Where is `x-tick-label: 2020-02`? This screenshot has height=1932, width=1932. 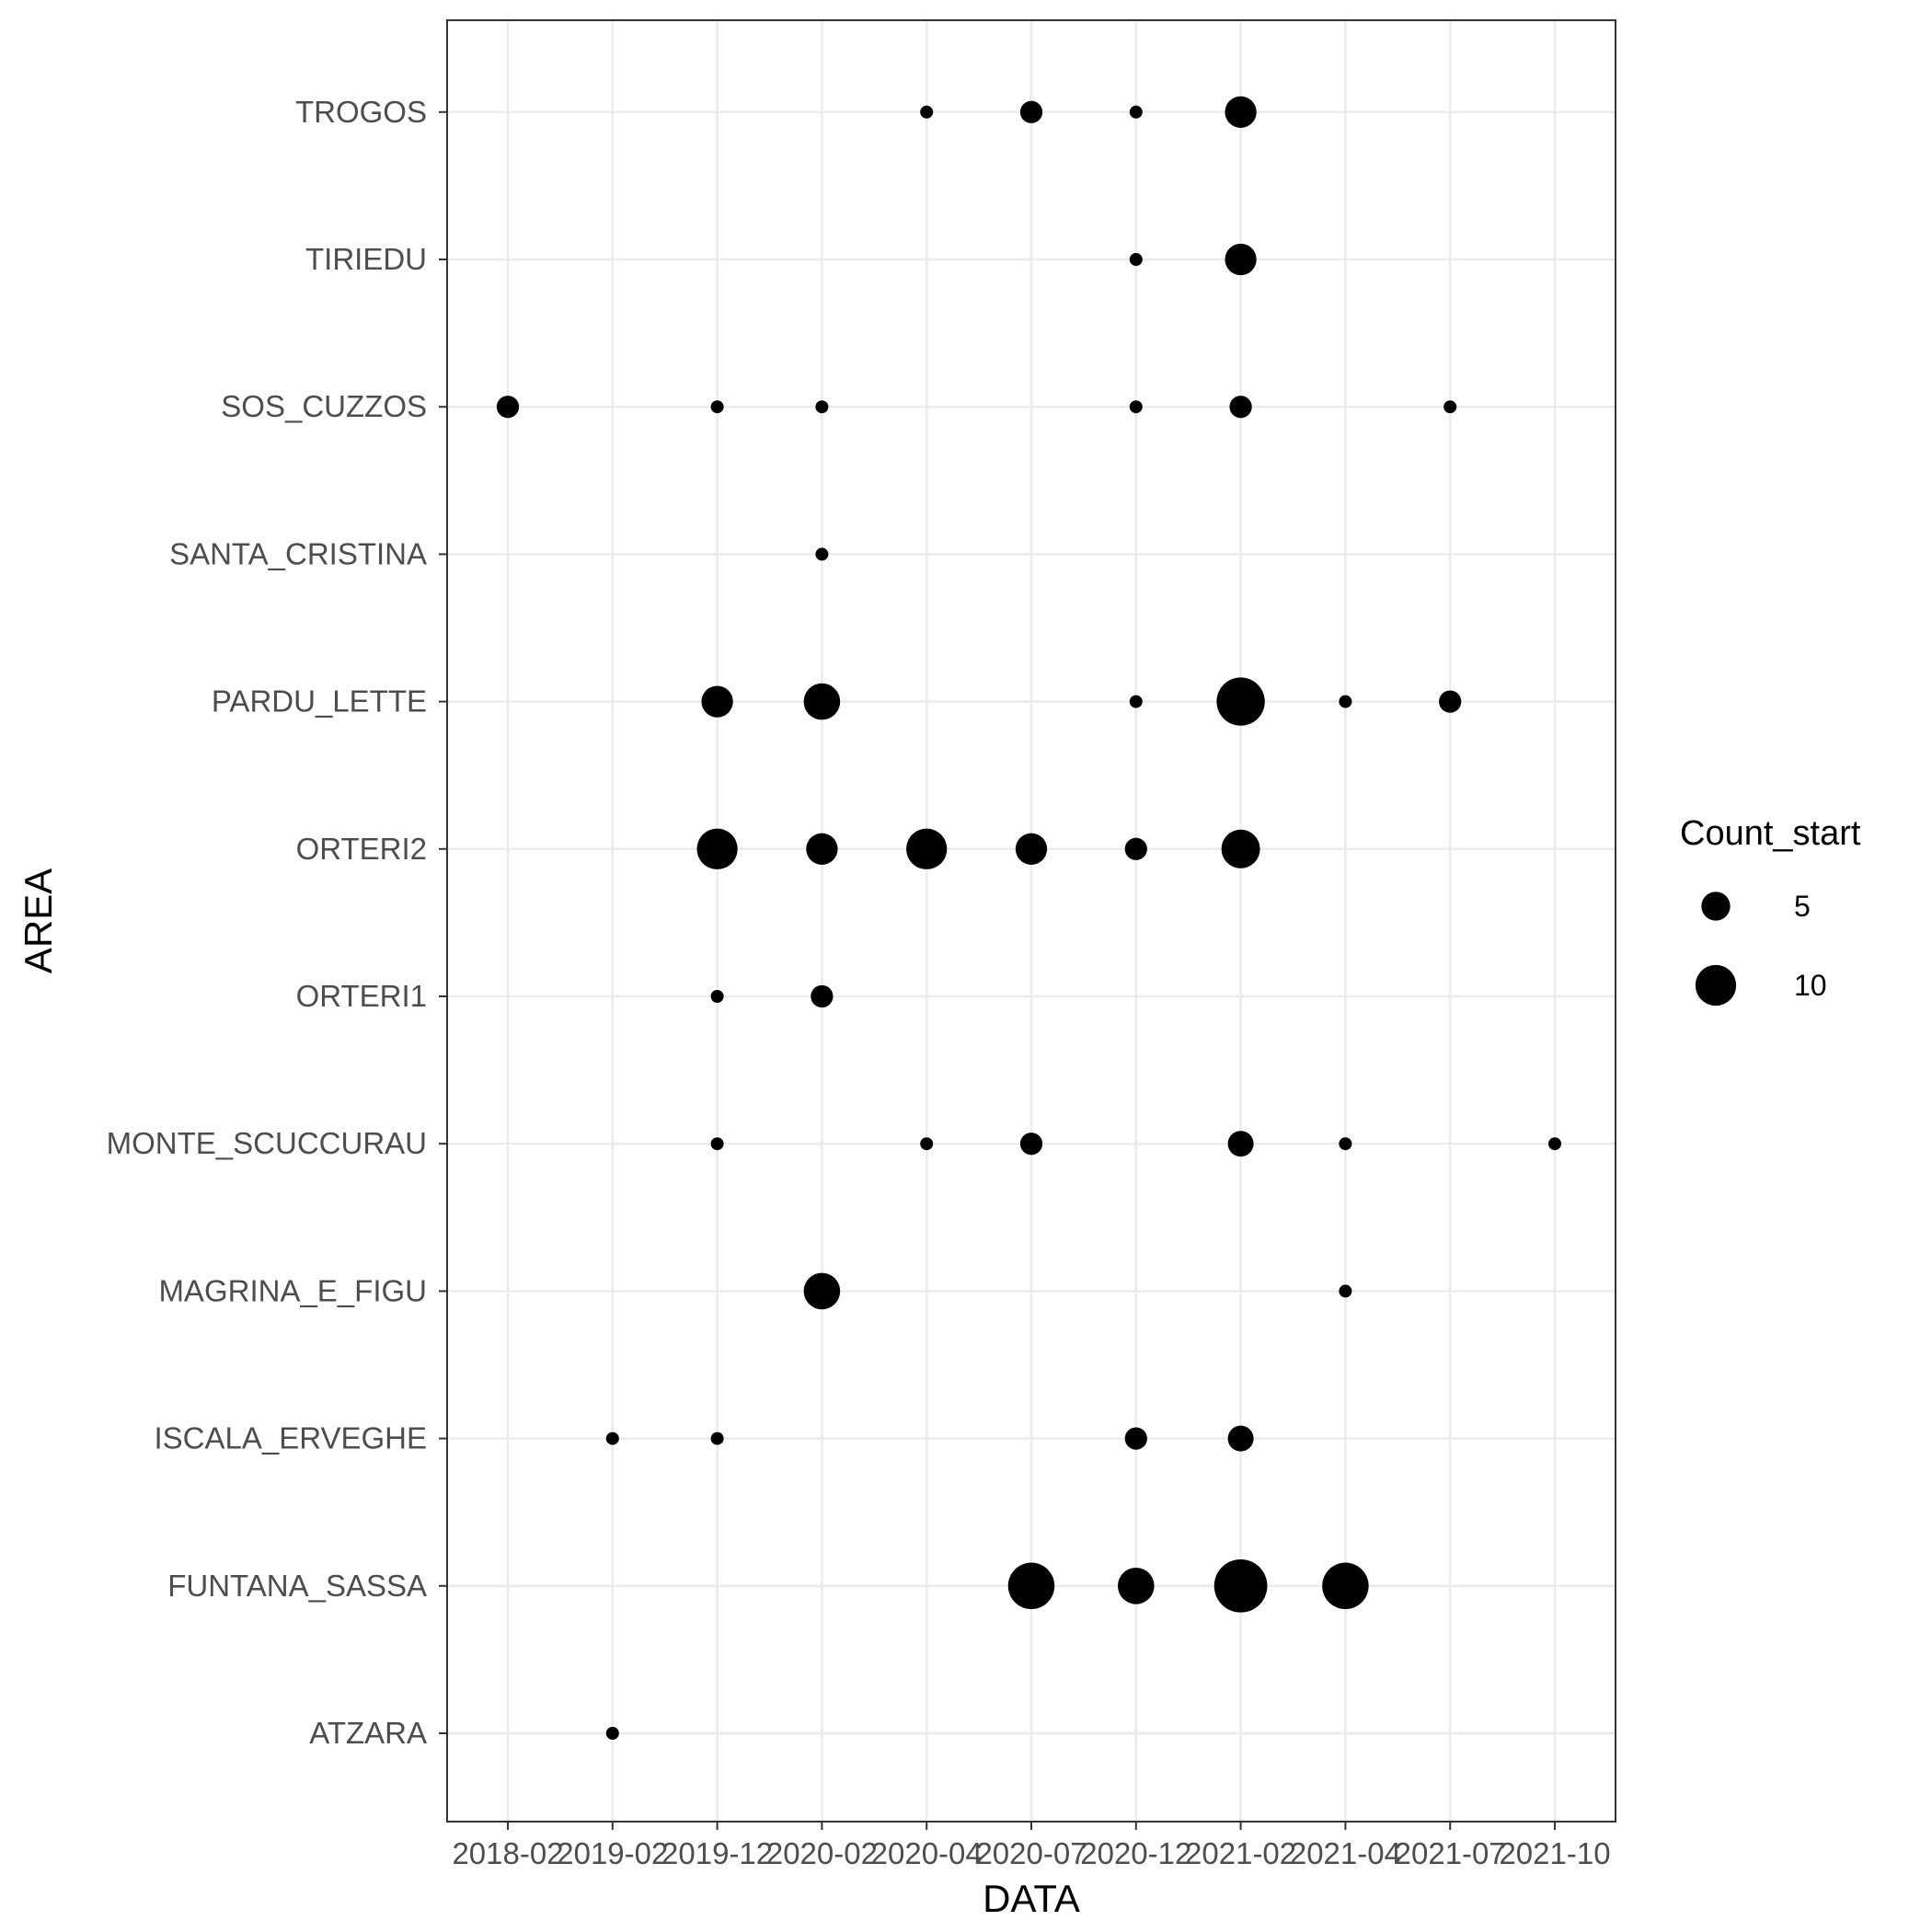 x-tick-label: 2020-02 is located at coordinates (822, 1853).